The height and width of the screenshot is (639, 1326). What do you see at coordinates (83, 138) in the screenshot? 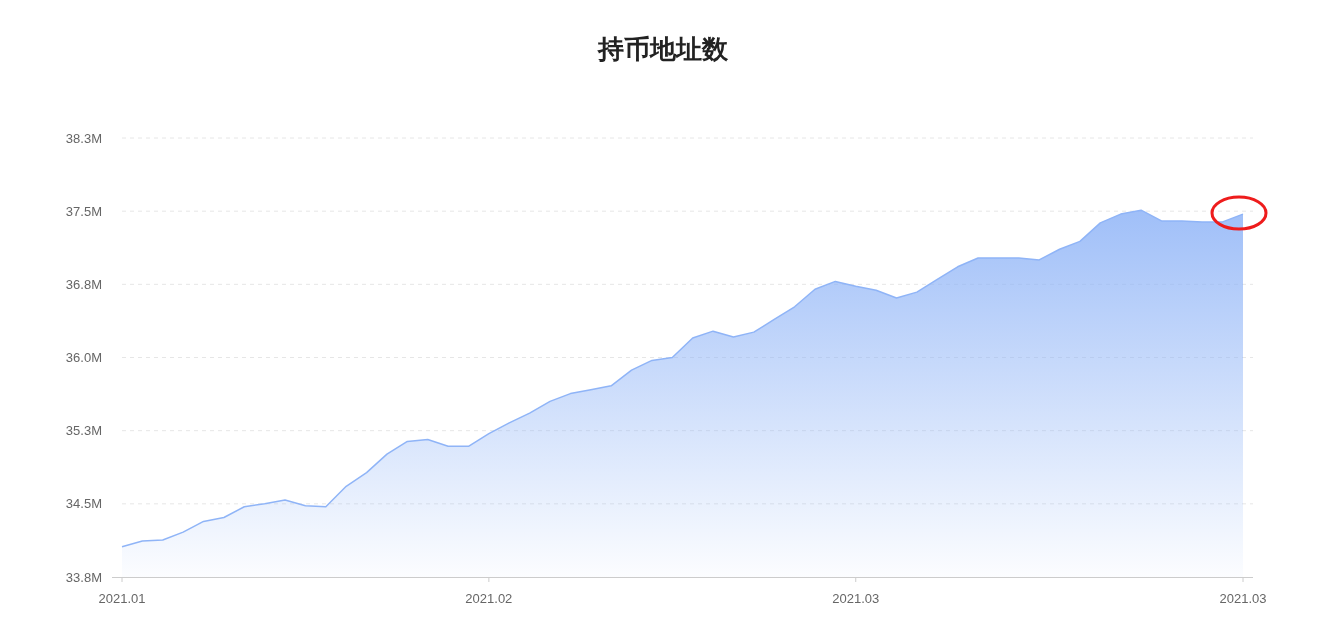
I see `y-tick-label: 38.3M` at bounding box center [83, 138].